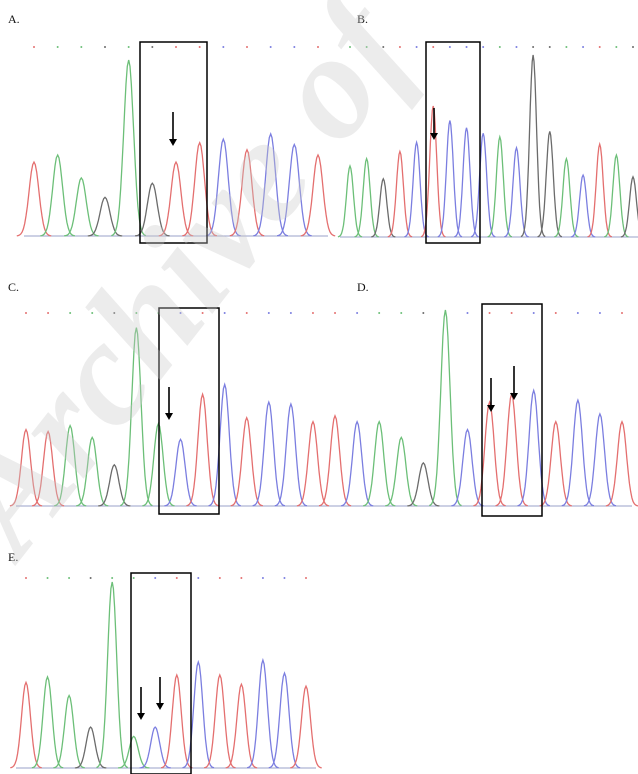 This screenshot has height=774, width=638. What do you see at coordinates (363, 19) in the screenshot?
I see `panel-label-b: B.` at bounding box center [363, 19].